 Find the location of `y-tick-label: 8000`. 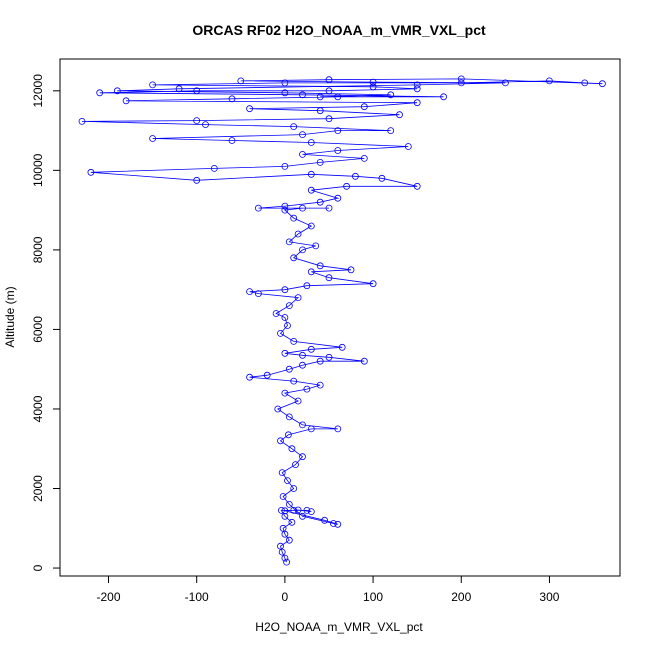

y-tick-label: 8000 is located at coordinates (38, 249).